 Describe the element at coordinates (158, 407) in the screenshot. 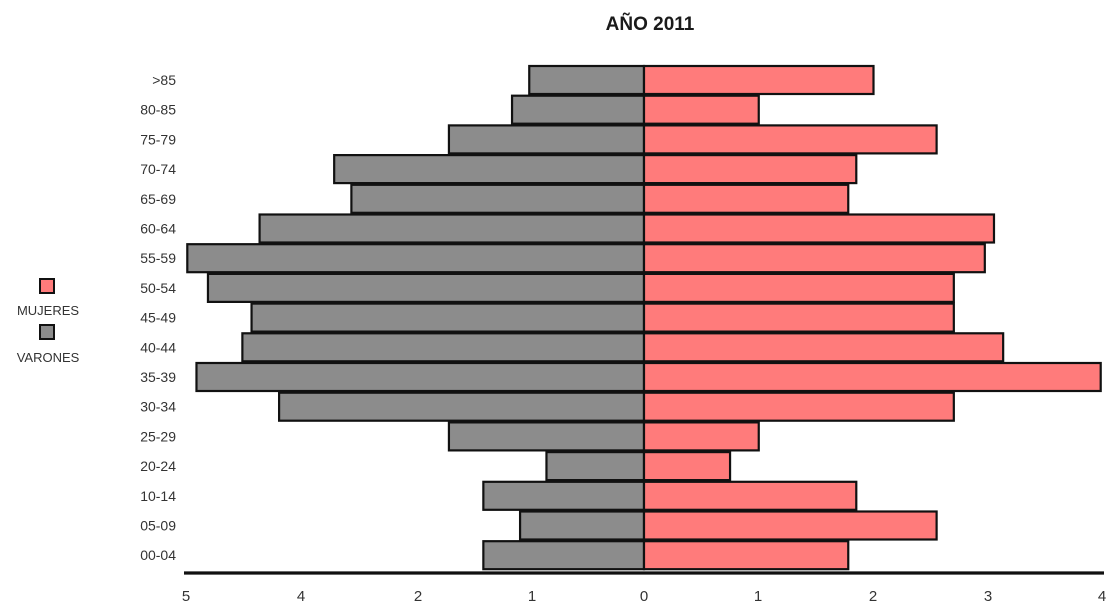

I see `y-tick-label: 30-34` at that location.